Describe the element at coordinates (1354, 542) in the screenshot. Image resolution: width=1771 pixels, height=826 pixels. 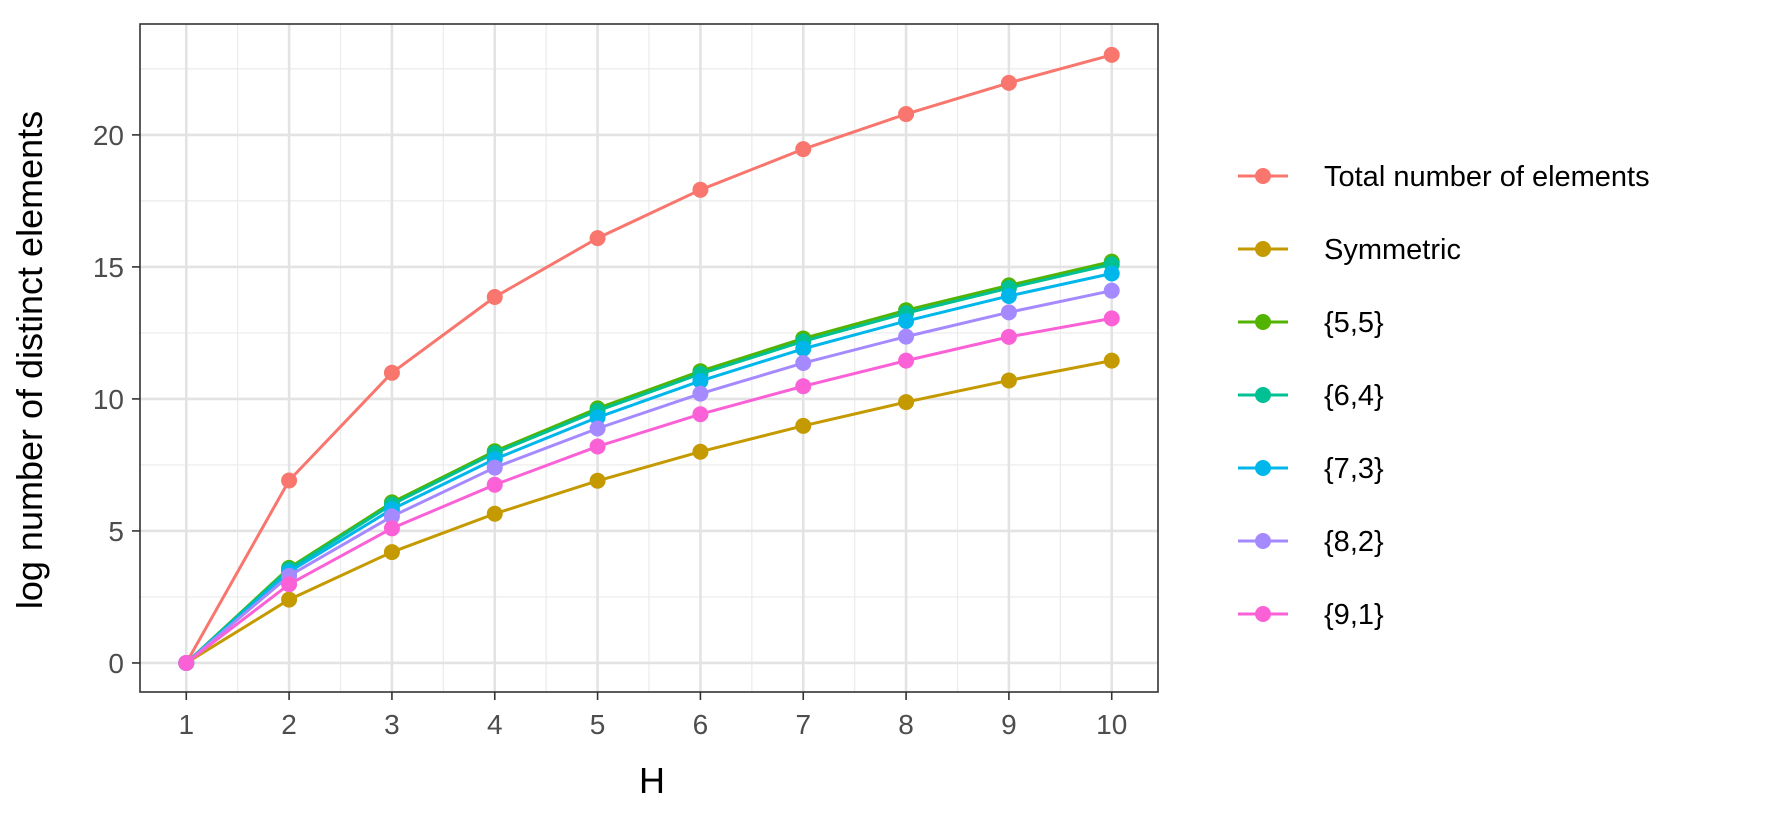
I see `legend-label: {8,2}` at that location.